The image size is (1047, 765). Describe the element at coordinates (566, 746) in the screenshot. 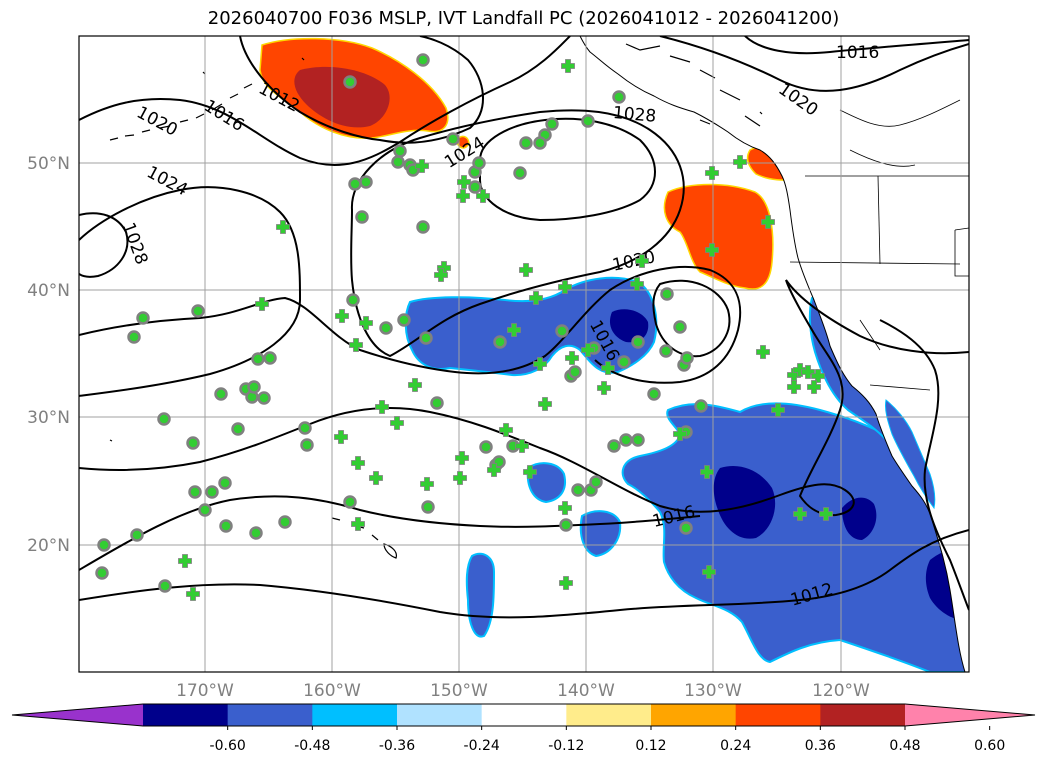

I see `colorbar-tick-label: -0.12` at that location.